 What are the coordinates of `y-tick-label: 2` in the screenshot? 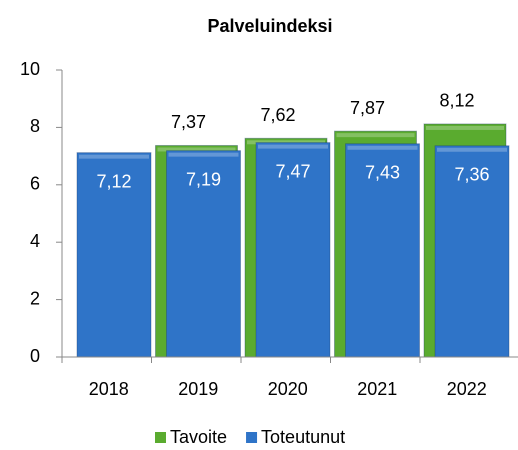 It's located at (35, 298).